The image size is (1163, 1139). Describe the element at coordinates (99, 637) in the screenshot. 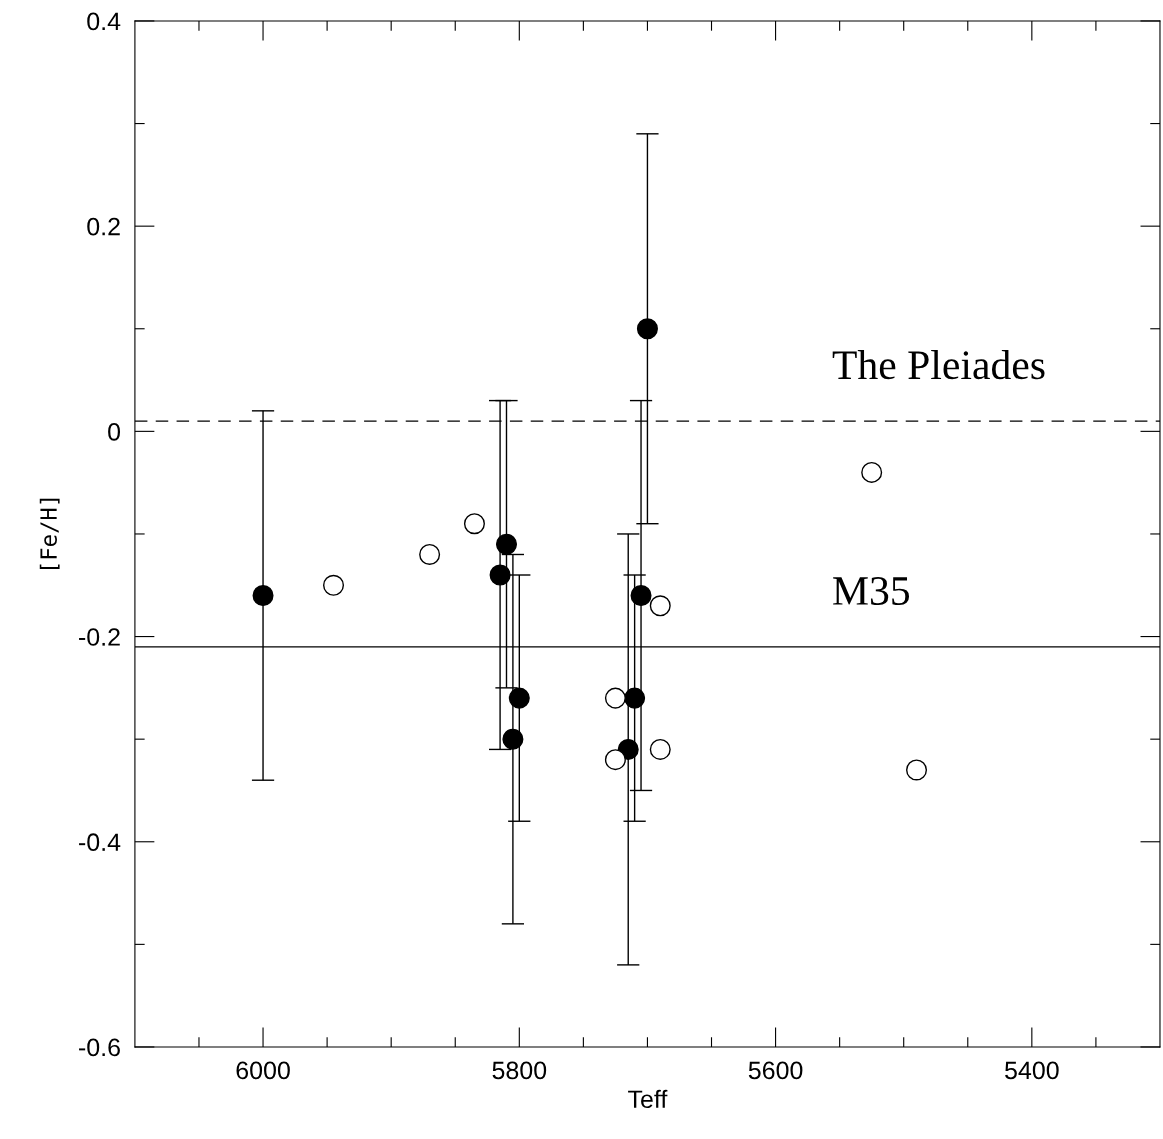

I see `y-tick-label: -0.2` at that location.